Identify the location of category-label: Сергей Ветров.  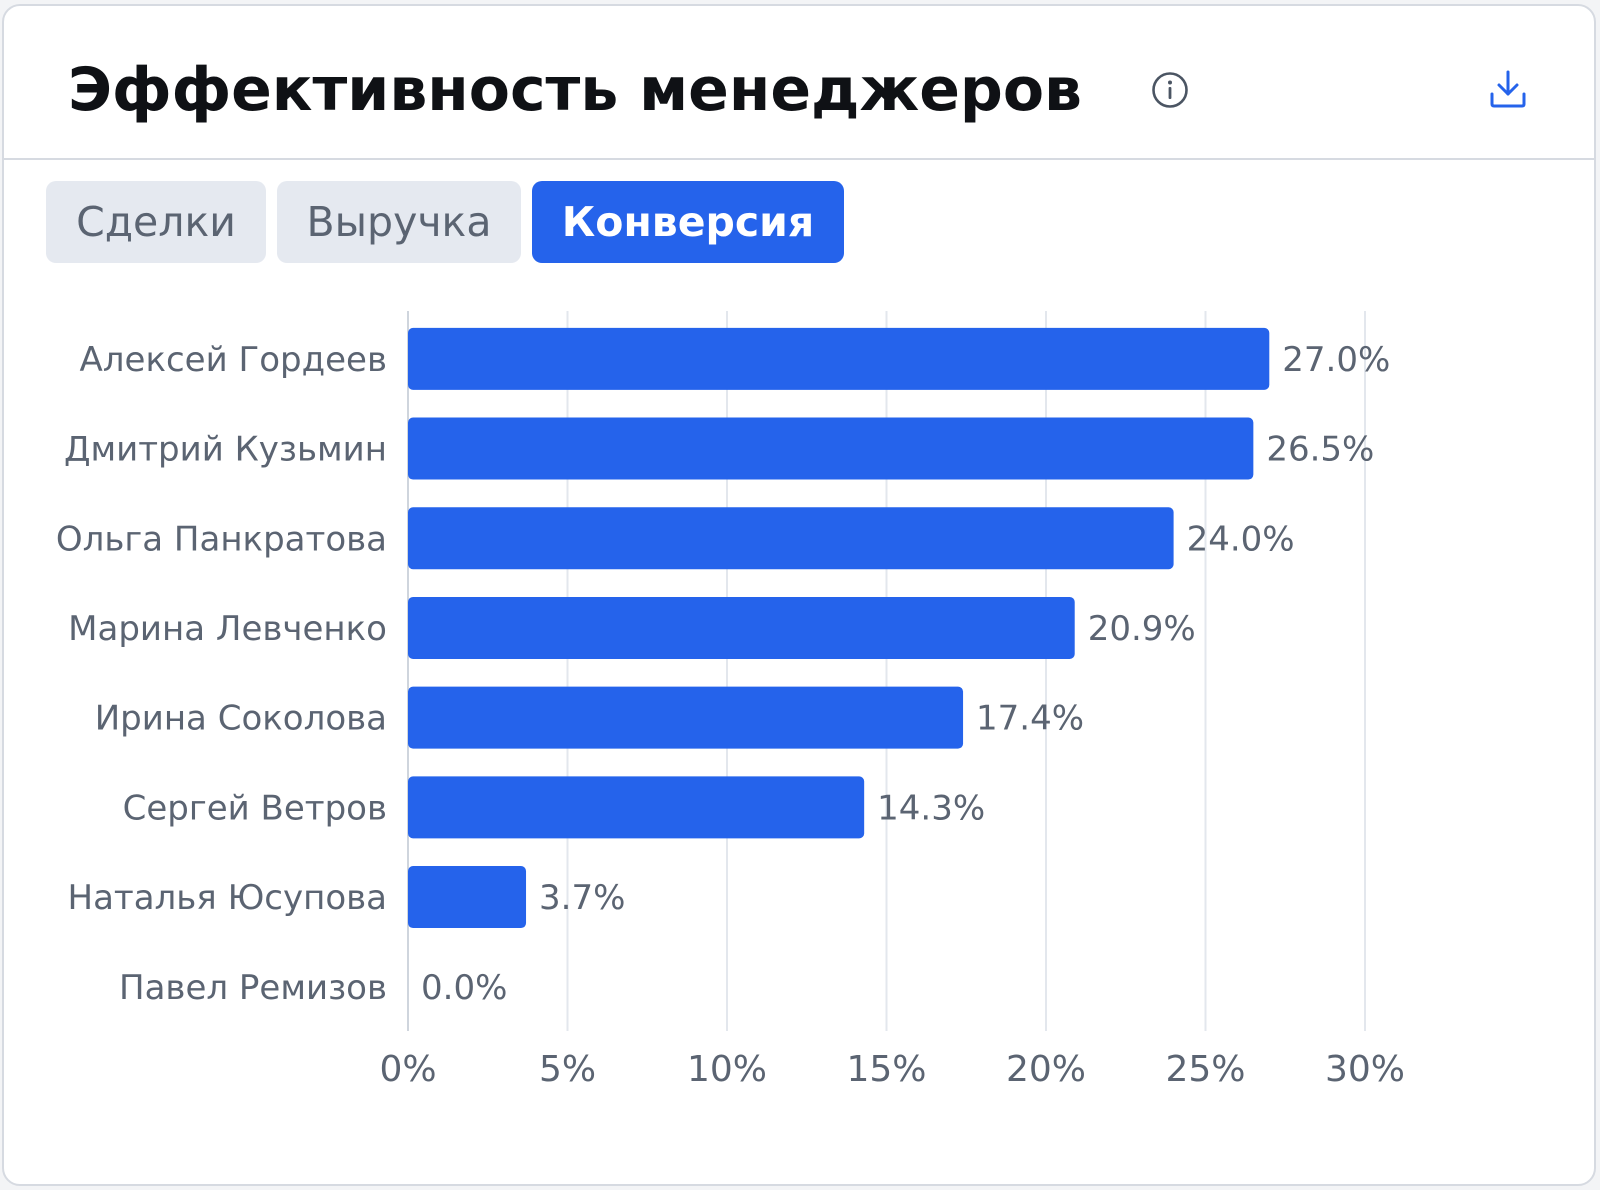
(255, 808).